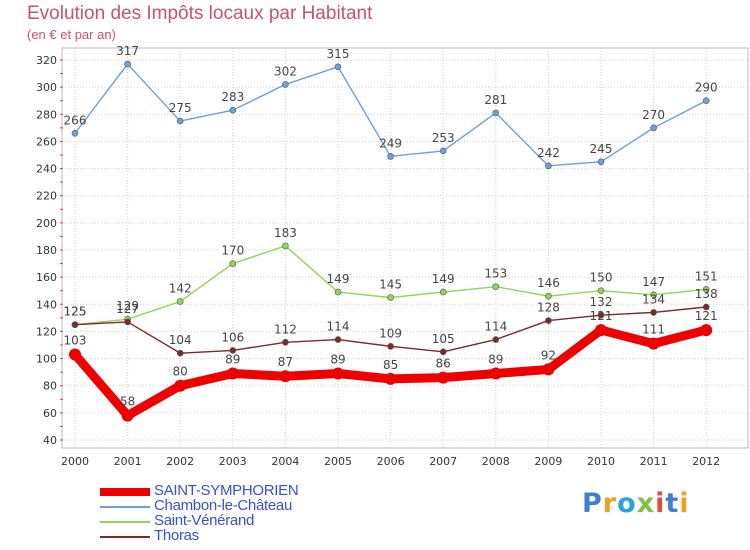 The height and width of the screenshot is (550, 750). Describe the element at coordinates (390, 143) in the screenshot. I see `data-label: 249` at that location.